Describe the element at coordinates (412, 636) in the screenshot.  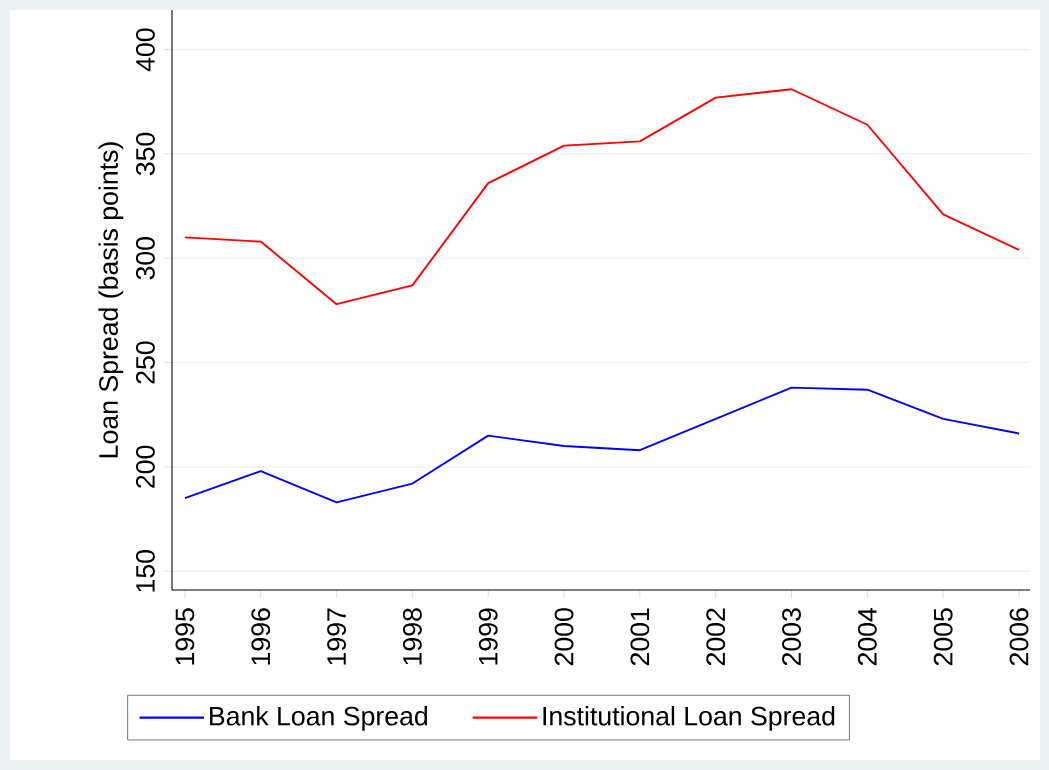
I see `x-tick-label: 1998` at that location.